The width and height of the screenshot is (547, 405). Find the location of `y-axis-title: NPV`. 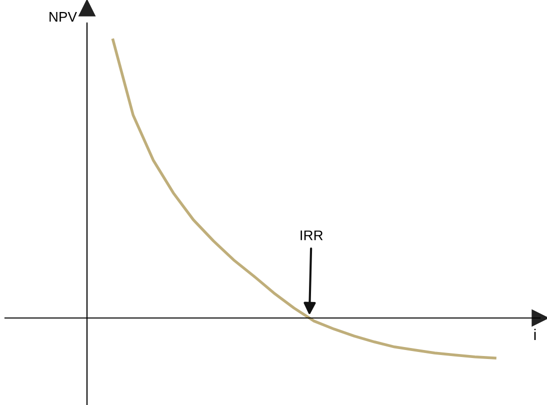

y-axis-title: NPV is located at coordinates (63, 17).